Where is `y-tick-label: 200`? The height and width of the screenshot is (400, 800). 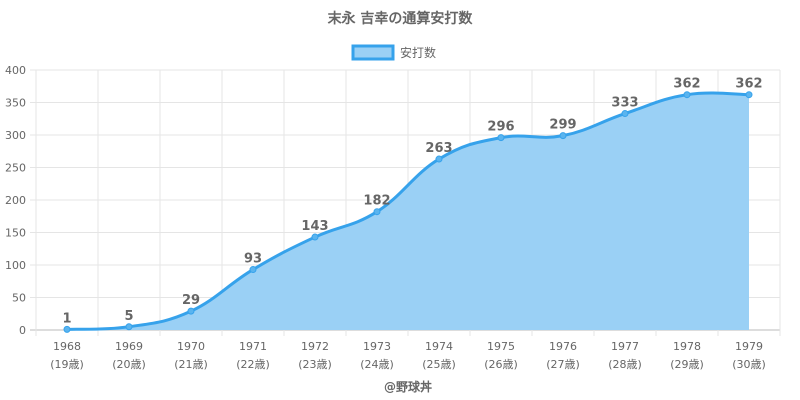 y-tick-label: 200 is located at coordinates (15, 200).